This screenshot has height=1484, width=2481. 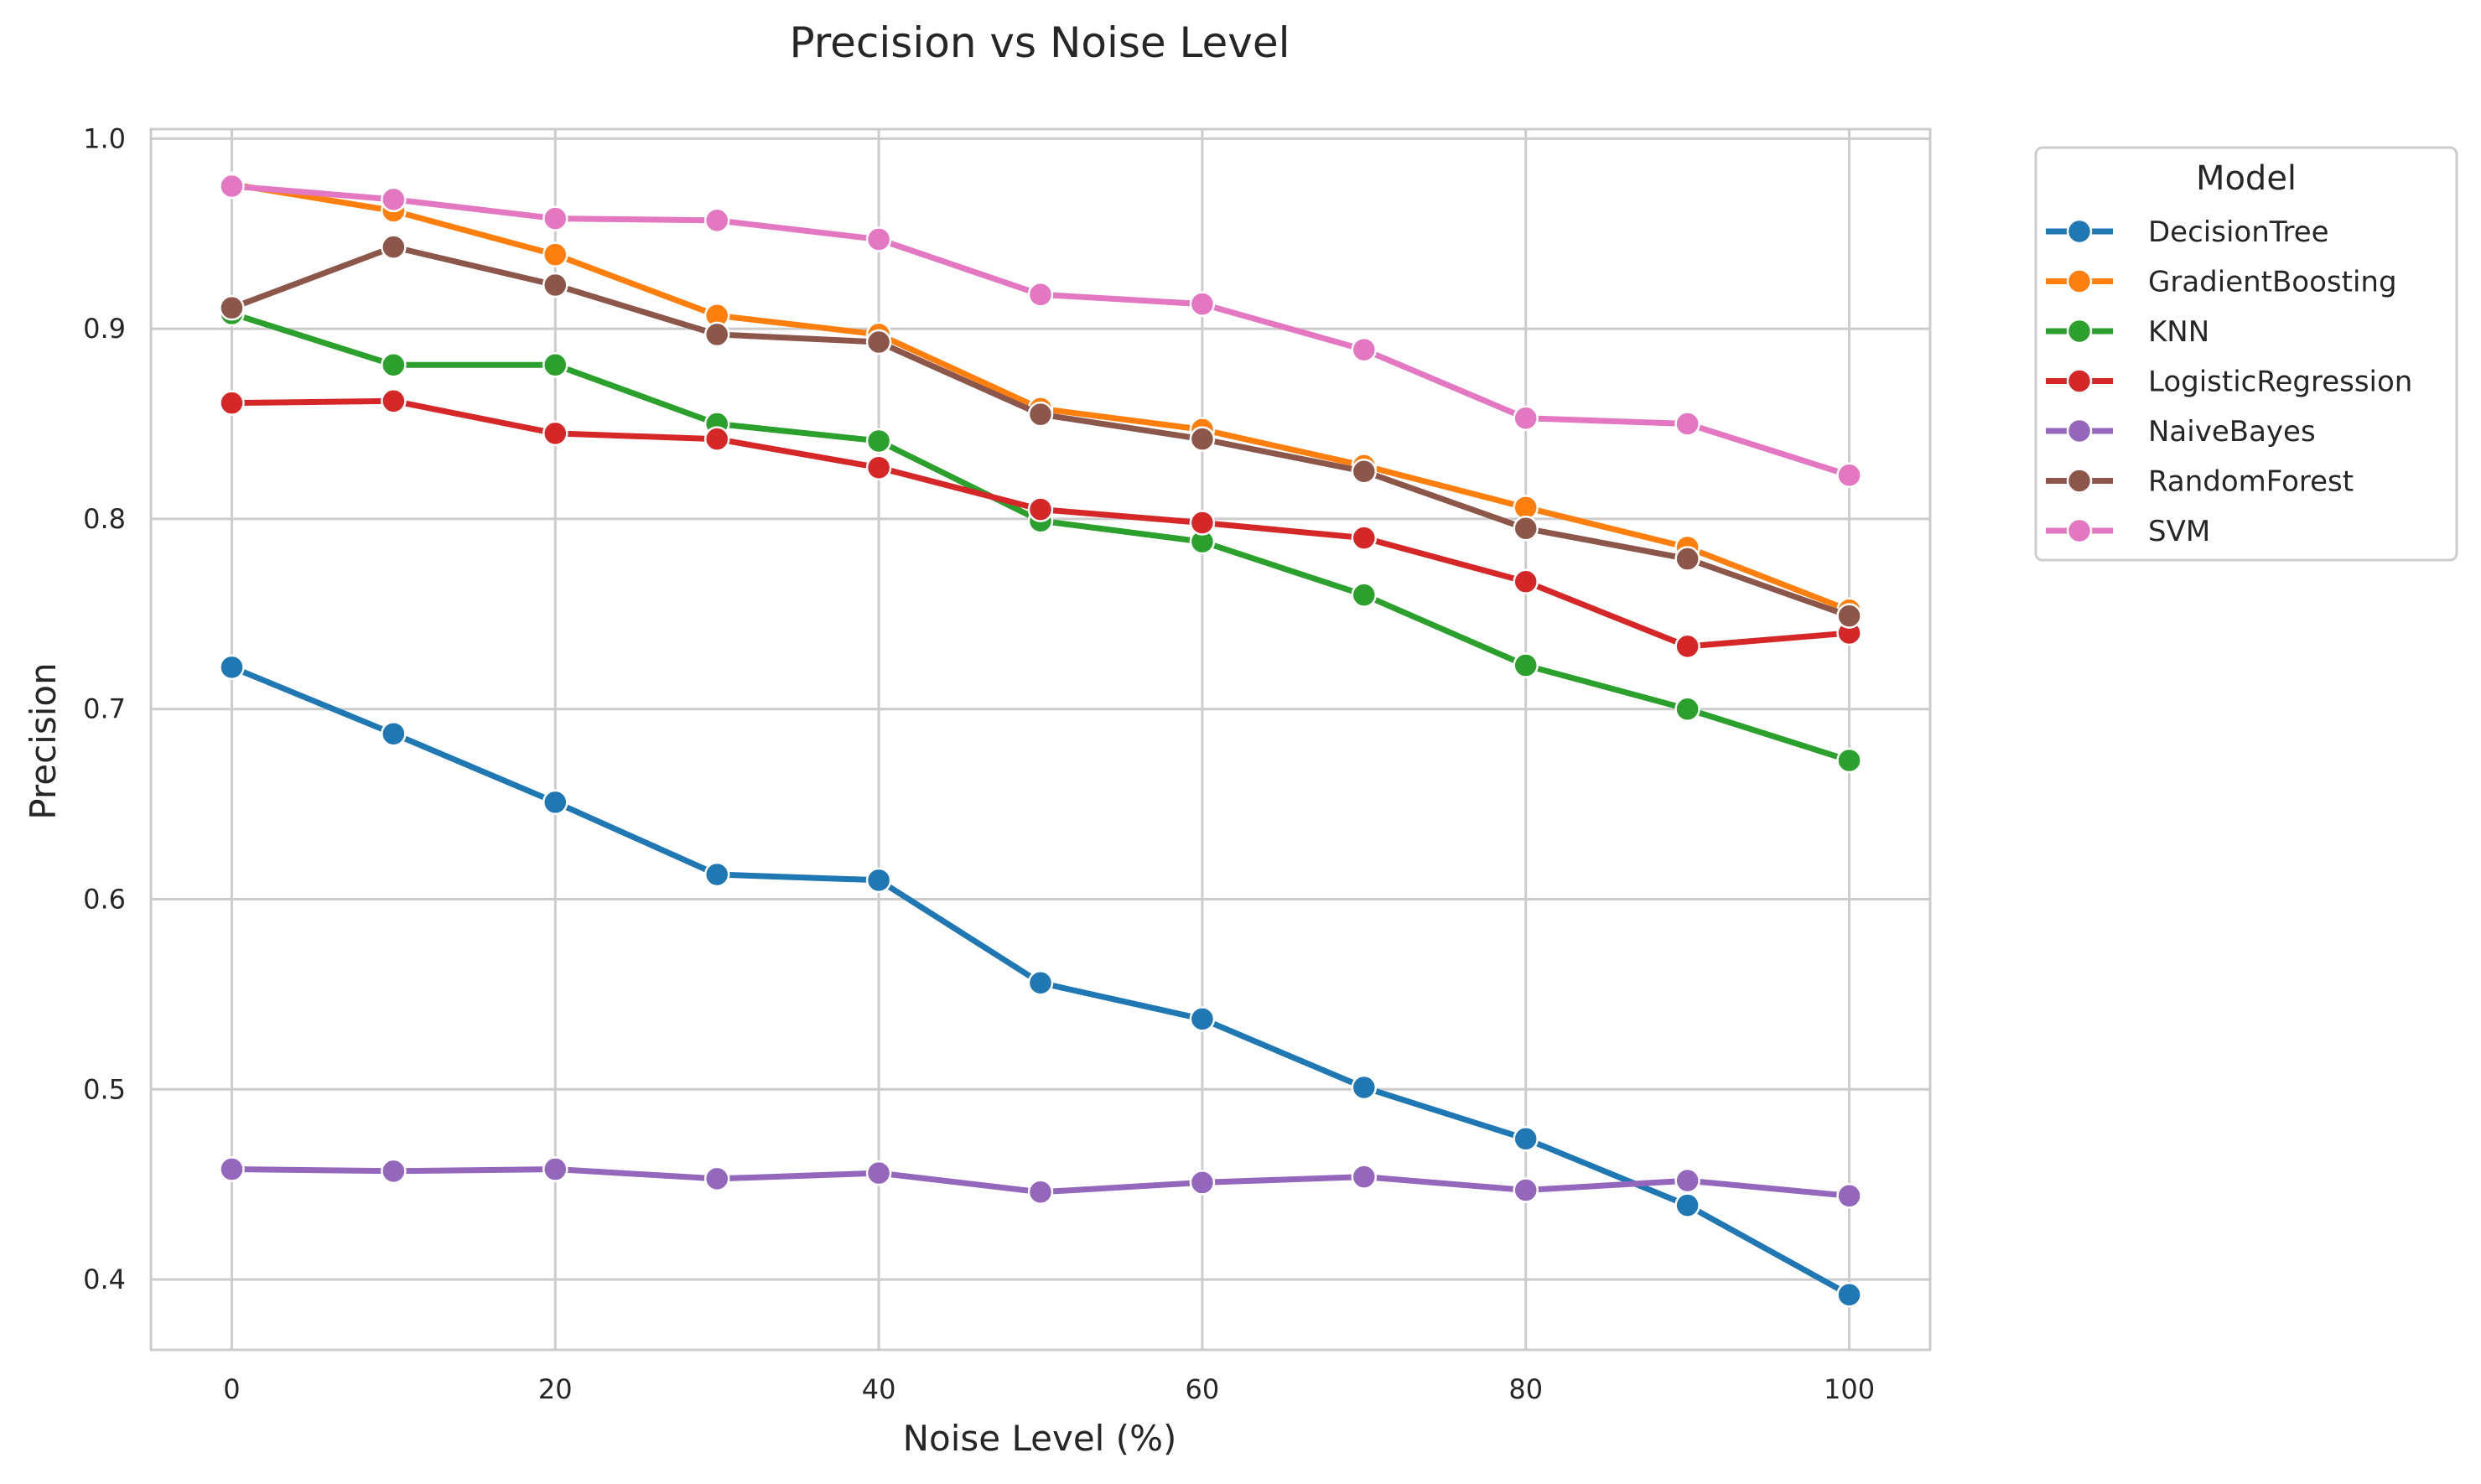 I want to click on x-tick-label: 0, so click(x=232, y=1389).